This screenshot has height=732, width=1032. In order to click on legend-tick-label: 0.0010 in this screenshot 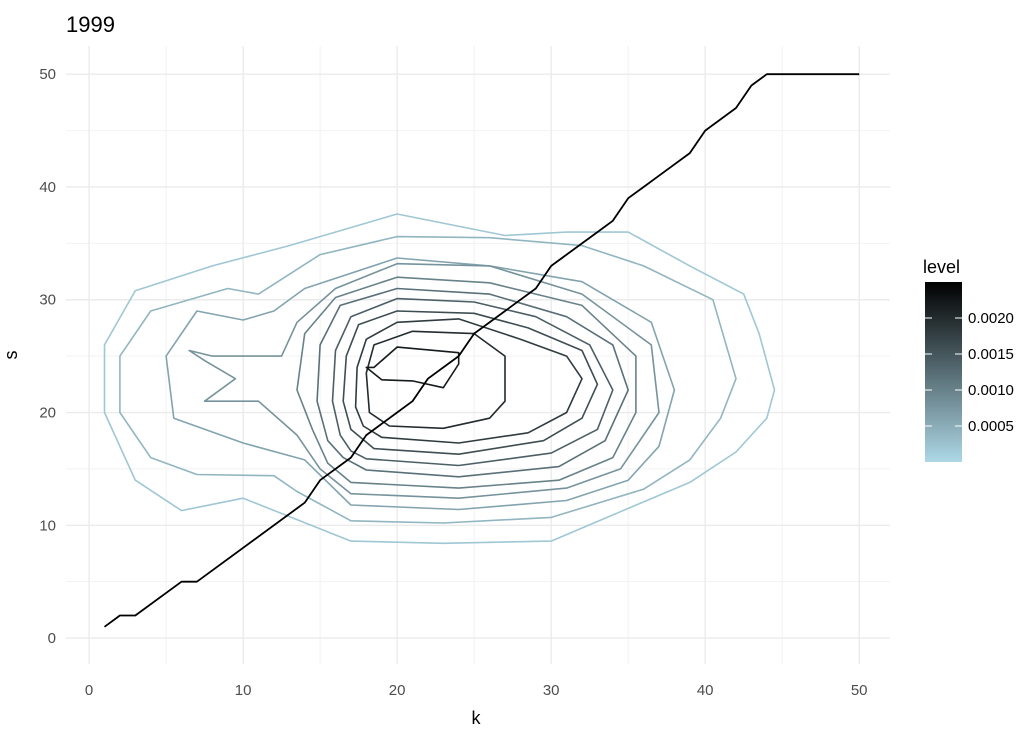, I will do `click(991, 390)`.